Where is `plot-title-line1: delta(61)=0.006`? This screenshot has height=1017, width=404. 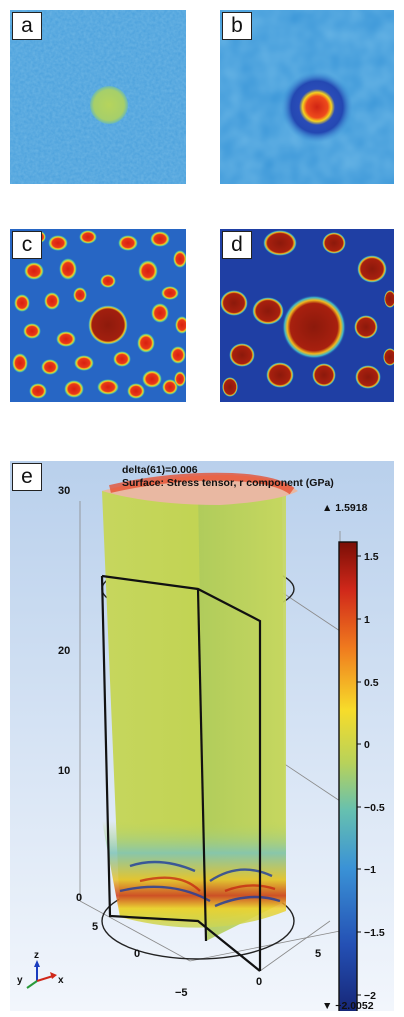 plot-title-line1: delta(61)=0.006 is located at coordinates (160, 470).